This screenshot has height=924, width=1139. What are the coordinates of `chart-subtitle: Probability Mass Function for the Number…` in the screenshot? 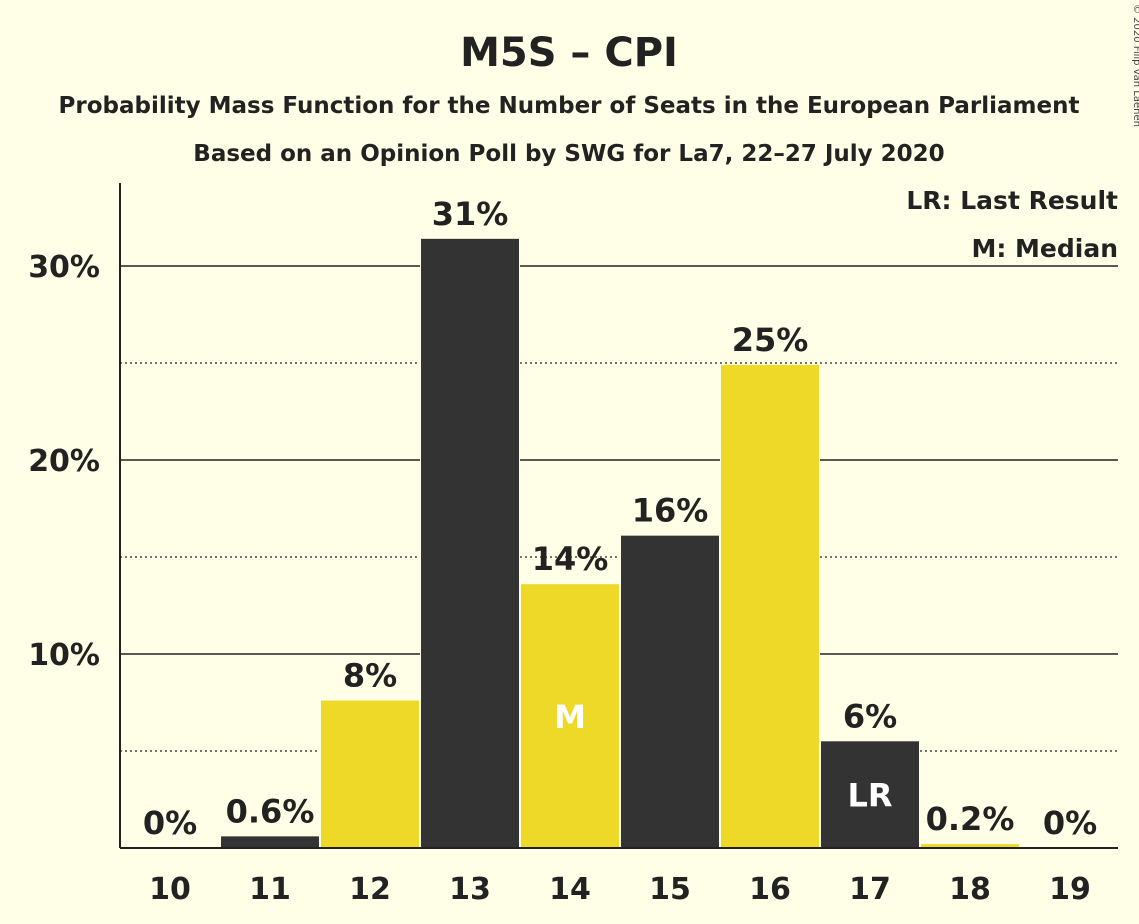 It's located at (569, 106).